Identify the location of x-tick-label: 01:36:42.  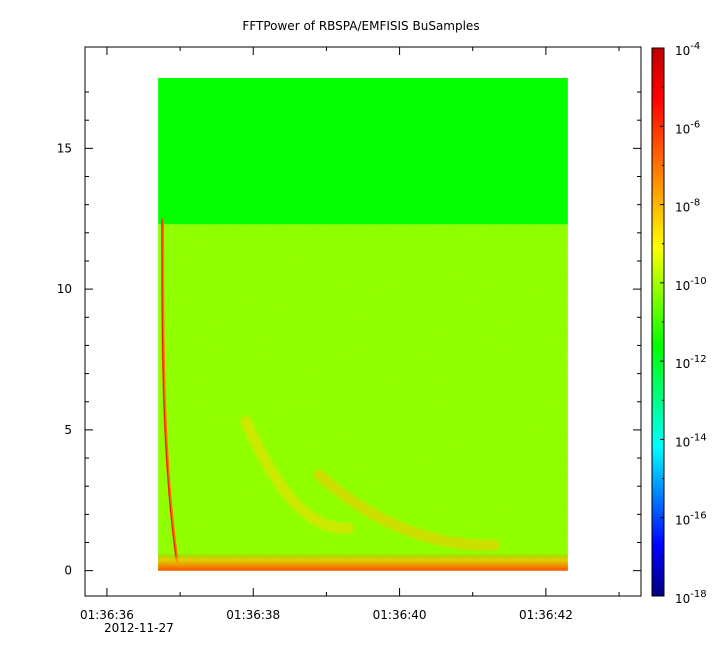
(546, 615).